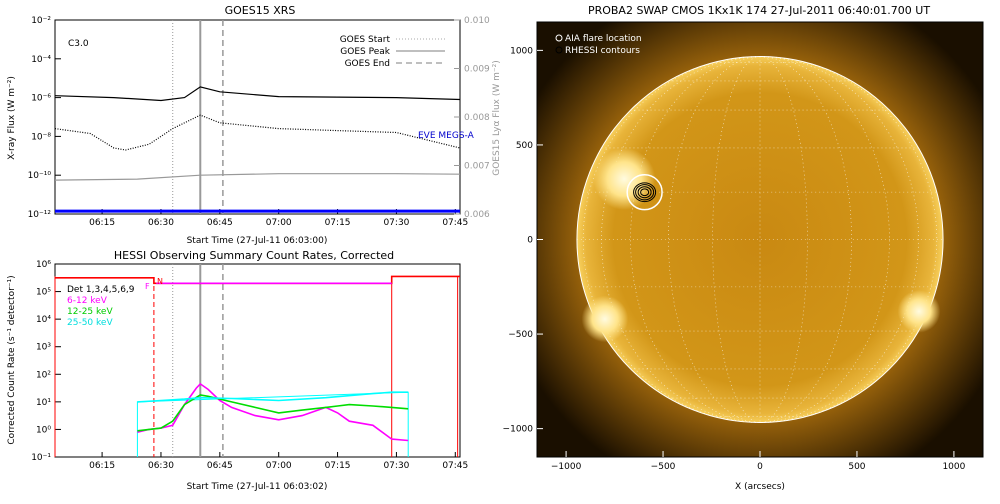  I want to click on goes-y-right-tick-label: 0.010, so click(477, 21).